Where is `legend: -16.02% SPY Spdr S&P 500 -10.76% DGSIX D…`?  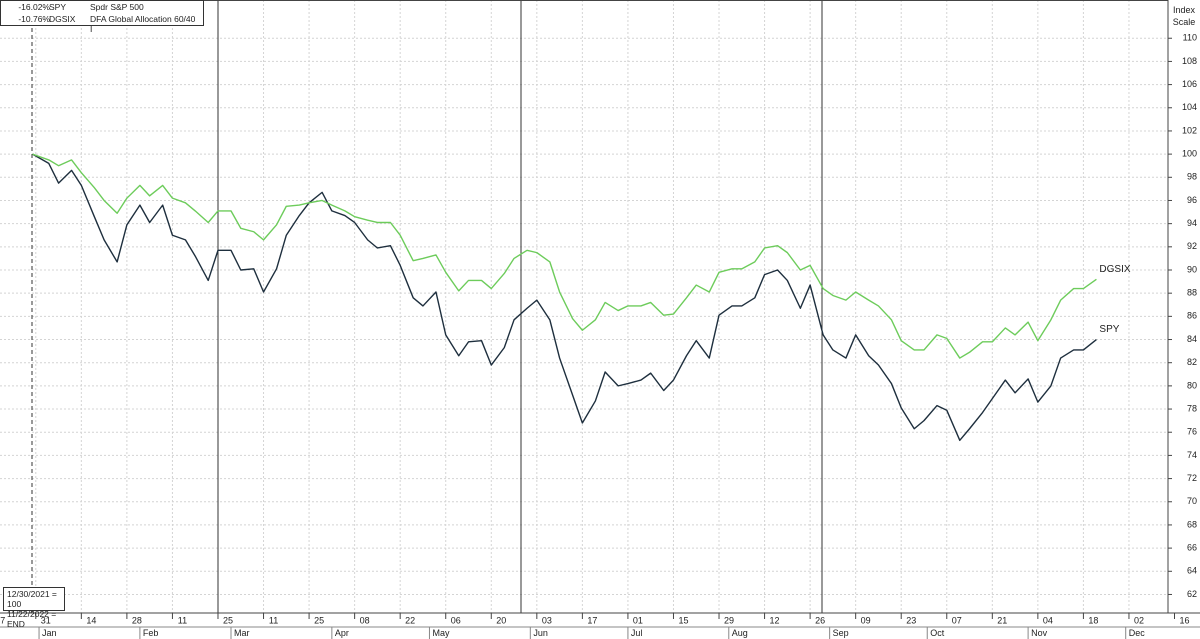 legend: -16.02% SPY Spdr S&P 500 -10.76% DGSIX D… is located at coordinates (102, 17).